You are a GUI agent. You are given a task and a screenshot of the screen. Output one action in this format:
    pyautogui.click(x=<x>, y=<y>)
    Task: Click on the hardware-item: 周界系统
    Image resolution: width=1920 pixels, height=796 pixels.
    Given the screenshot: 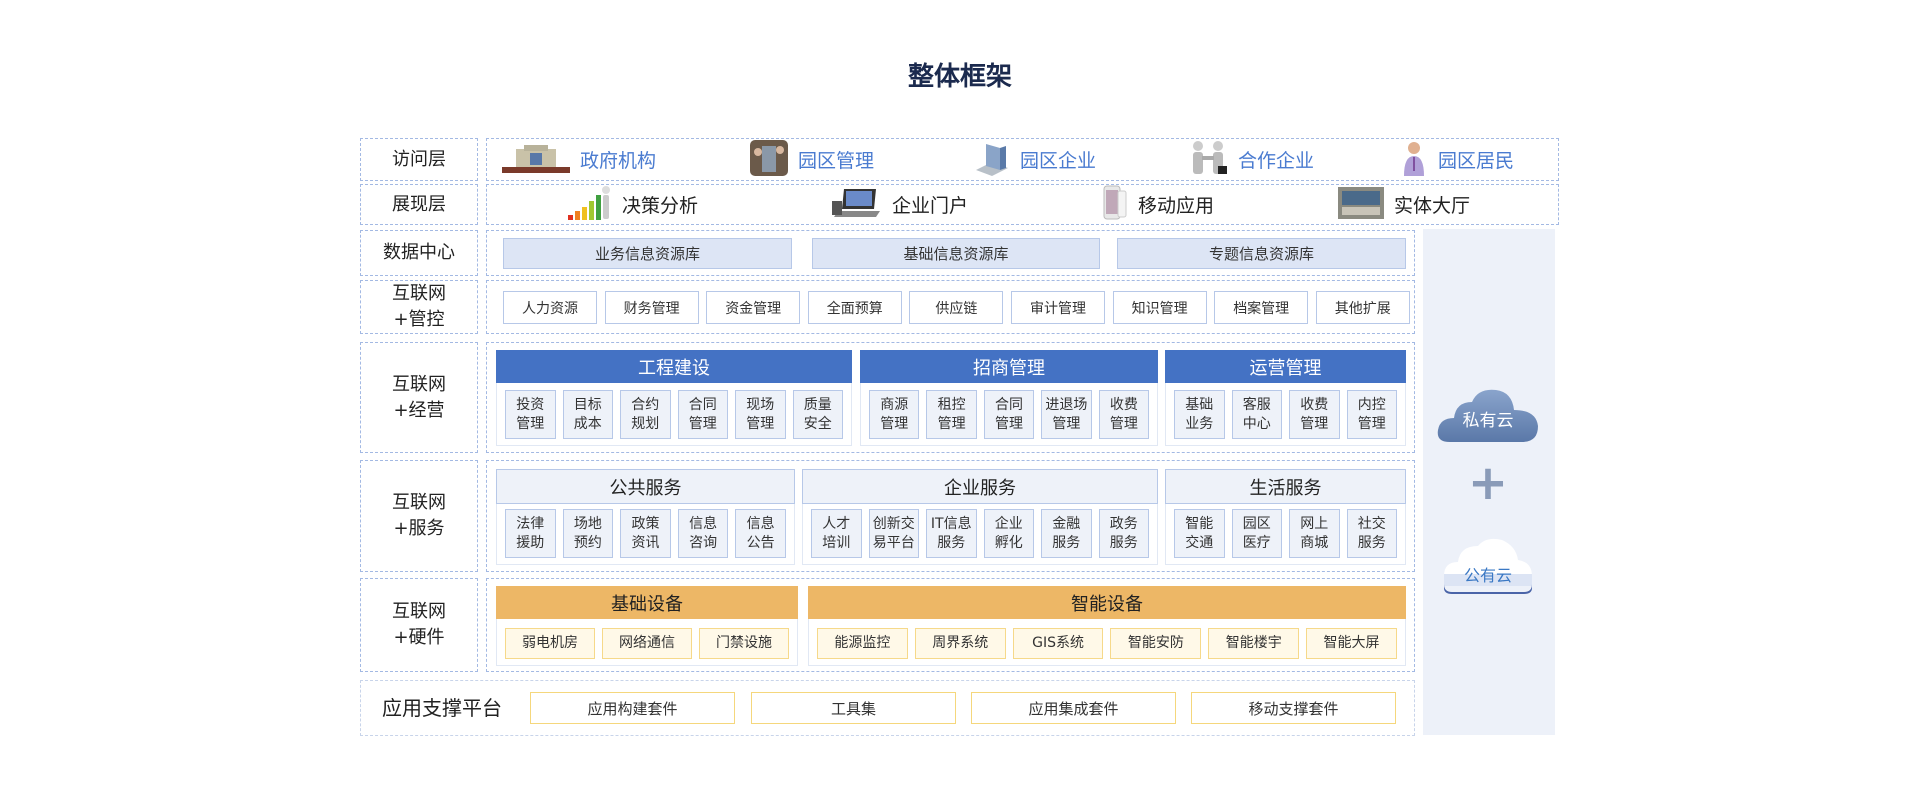 What is the action you would take?
    pyautogui.click(x=960, y=643)
    